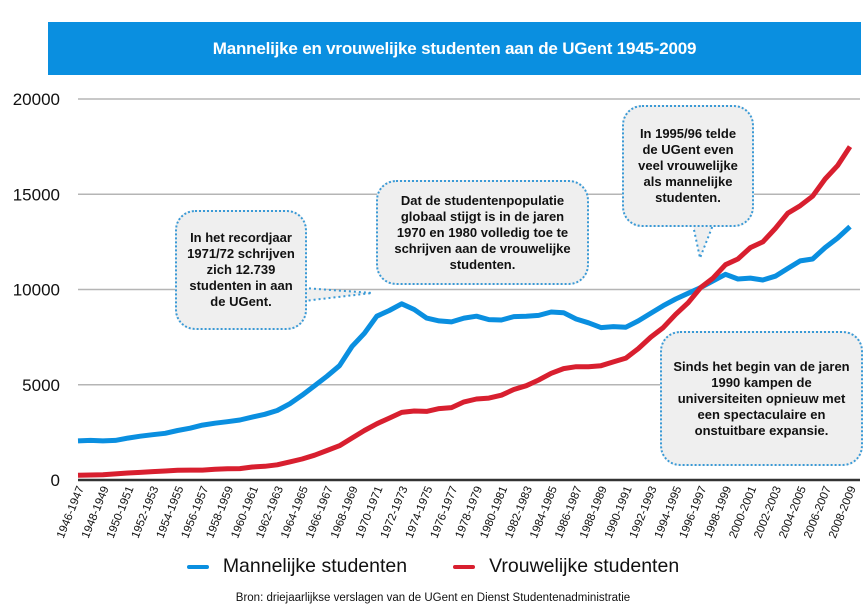 The height and width of the screenshot is (613, 866). I want to click on y-tick-label: 10000, so click(36, 290).